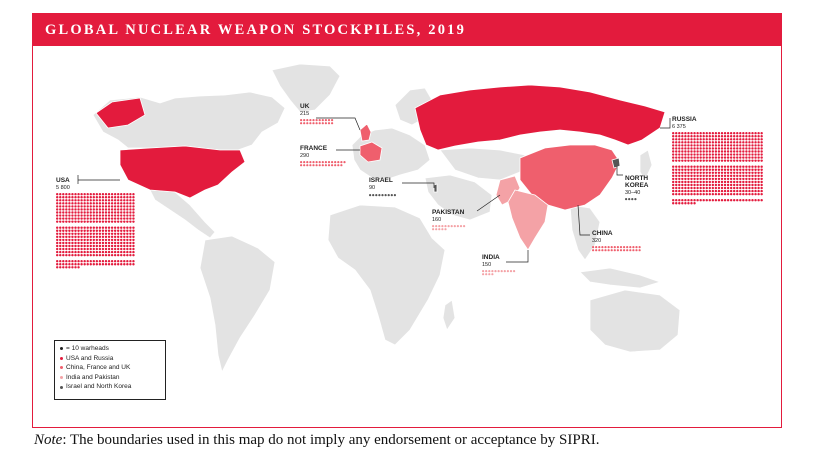  What do you see at coordinates (48, 440) in the screenshot?
I see `note-label: Note` at bounding box center [48, 440].